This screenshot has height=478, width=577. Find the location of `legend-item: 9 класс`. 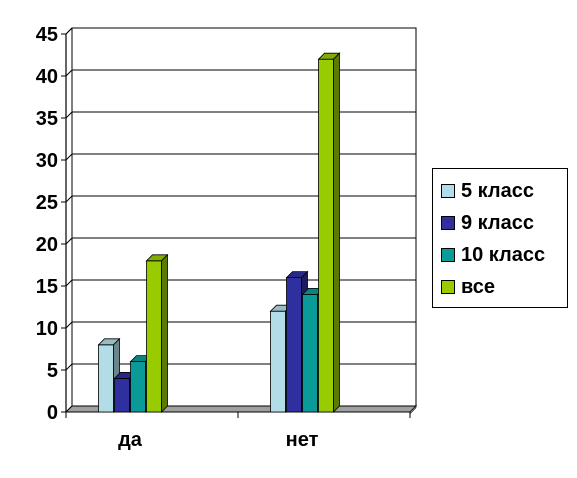

legend-item: 9 класс is located at coordinates (487, 223).